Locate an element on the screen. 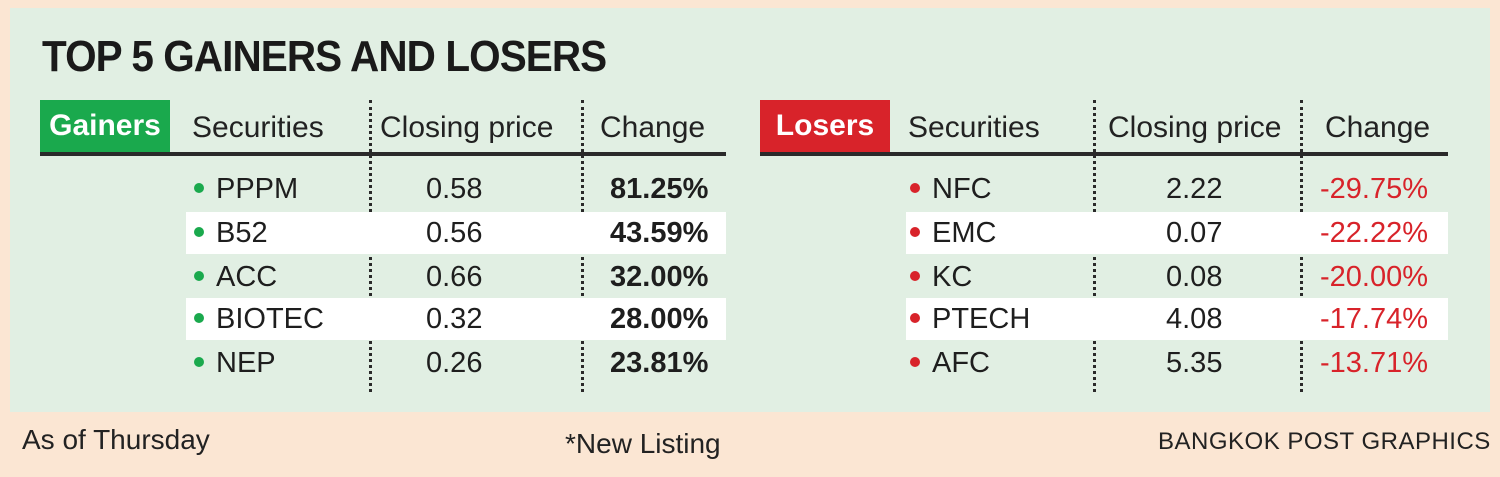 Image resolution: width=1500 pixels, height=477 pixels. change-cell: -22.22% is located at coordinates (1374, 233).